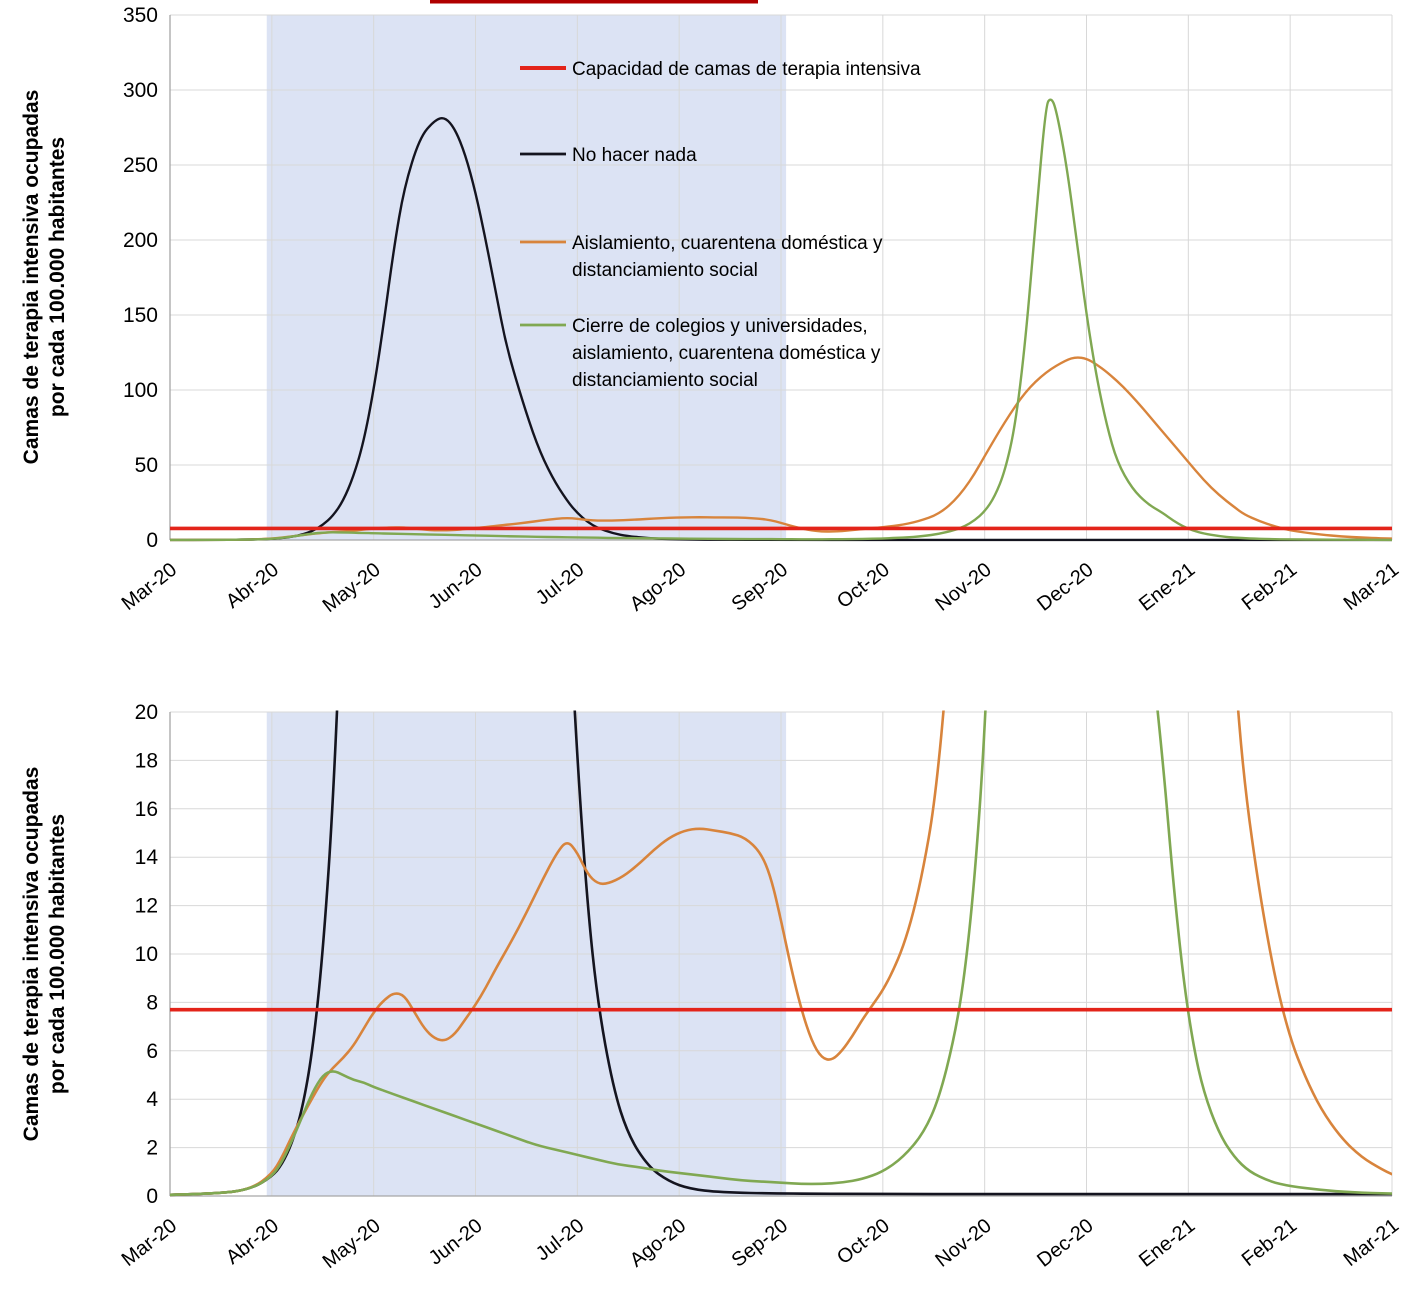 This screenshot has width=1420, height=1306. What do you see at coordinates (146, 465) in the screenshot?
I see `y-tick-label: 50` at bounding box center [146, 465].